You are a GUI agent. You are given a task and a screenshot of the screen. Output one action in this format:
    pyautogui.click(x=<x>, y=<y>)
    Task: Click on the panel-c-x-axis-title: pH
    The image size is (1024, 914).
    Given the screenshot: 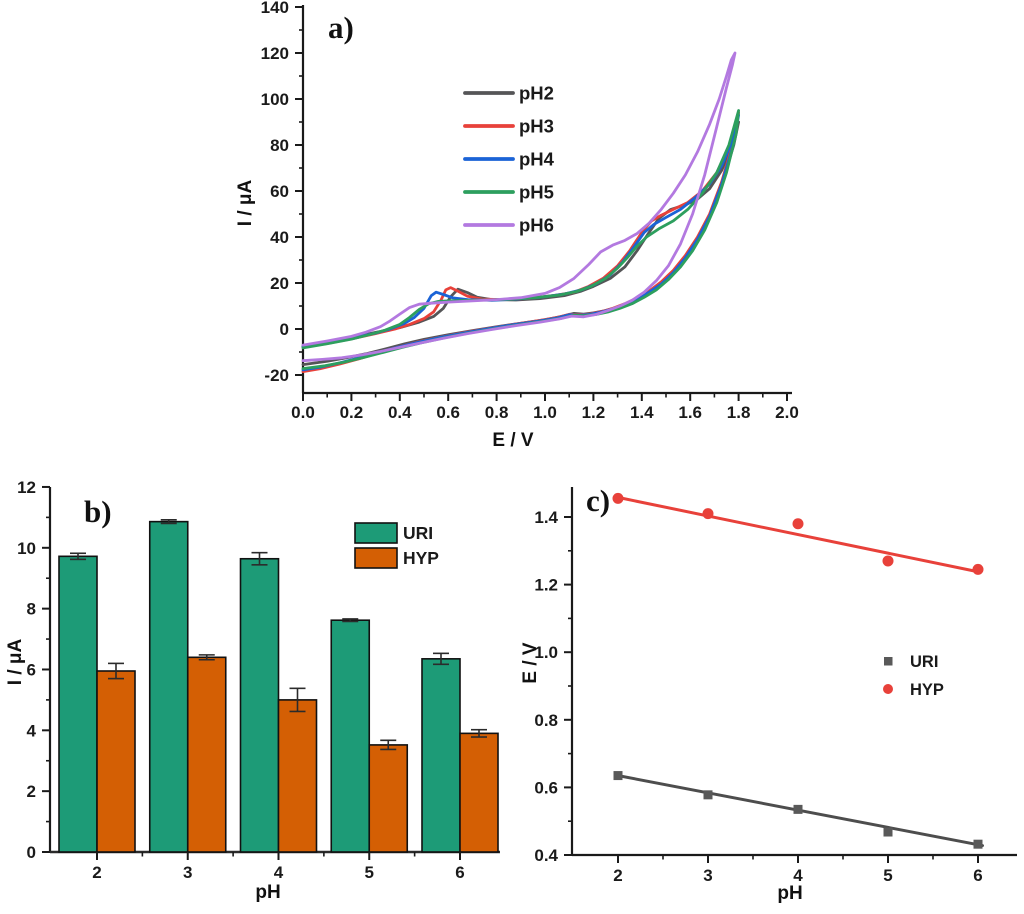 What is the action you would take?
    pyautogui.click(x=790, y=893)
    